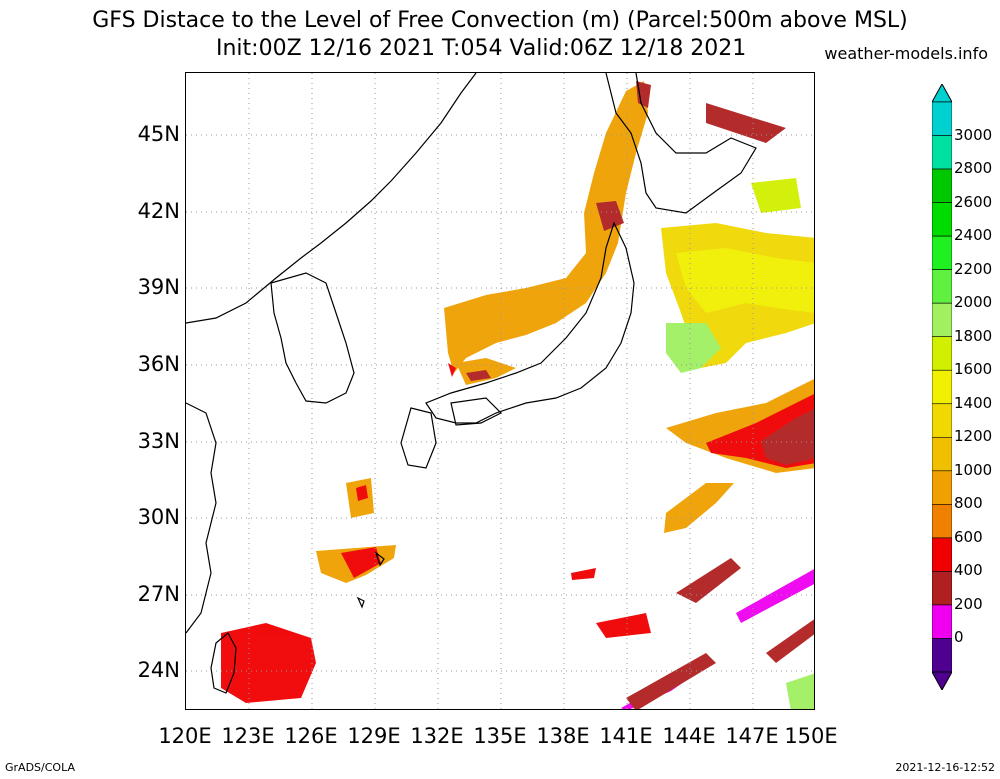 This screenshot has width=1000, height=779. What do you see at coordinates (973, 235) in the screenshot?
I see `colorbar-label: 2400` at bounding box center [973, 235].